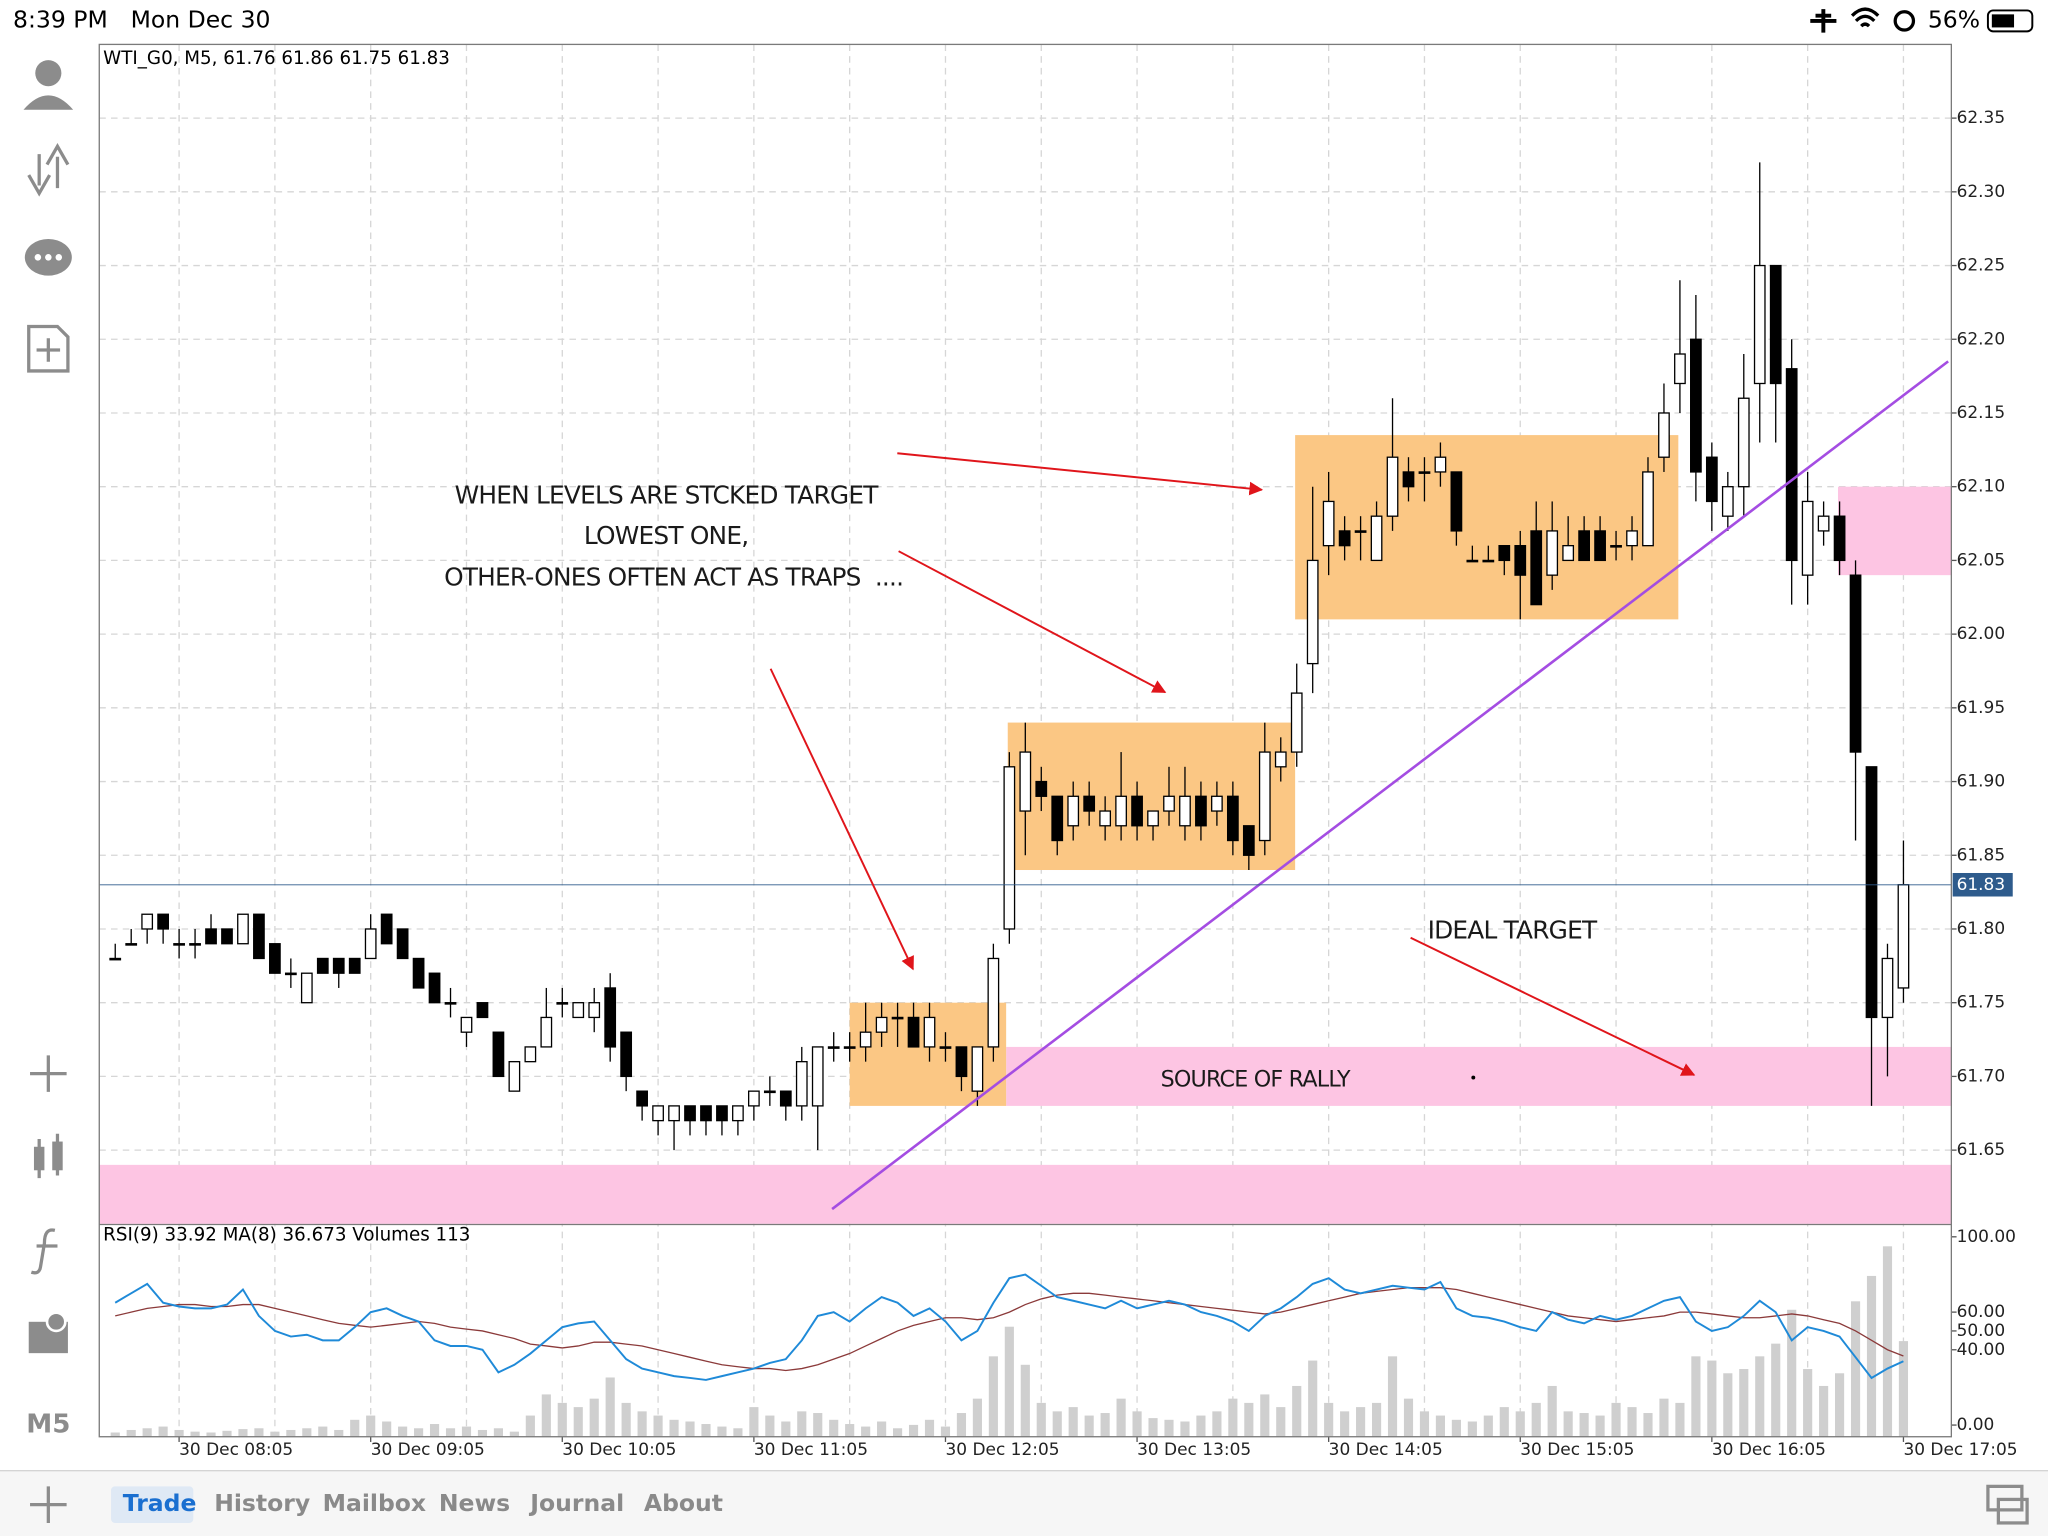  What do you see at coordinates (576, 1503) in the screenshot?
I see `tab: Journal` at bounding box center [576, 1503].